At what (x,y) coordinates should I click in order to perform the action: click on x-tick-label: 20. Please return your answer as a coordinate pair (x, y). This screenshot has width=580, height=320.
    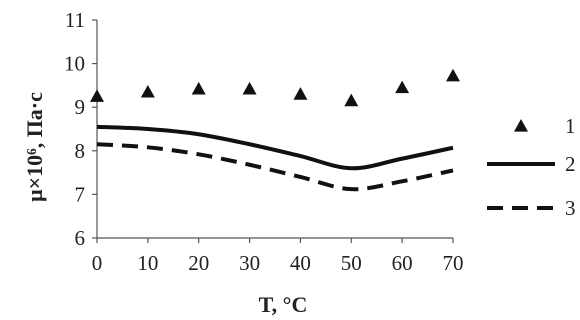
    Looking at the image, I should click on (198, 263).